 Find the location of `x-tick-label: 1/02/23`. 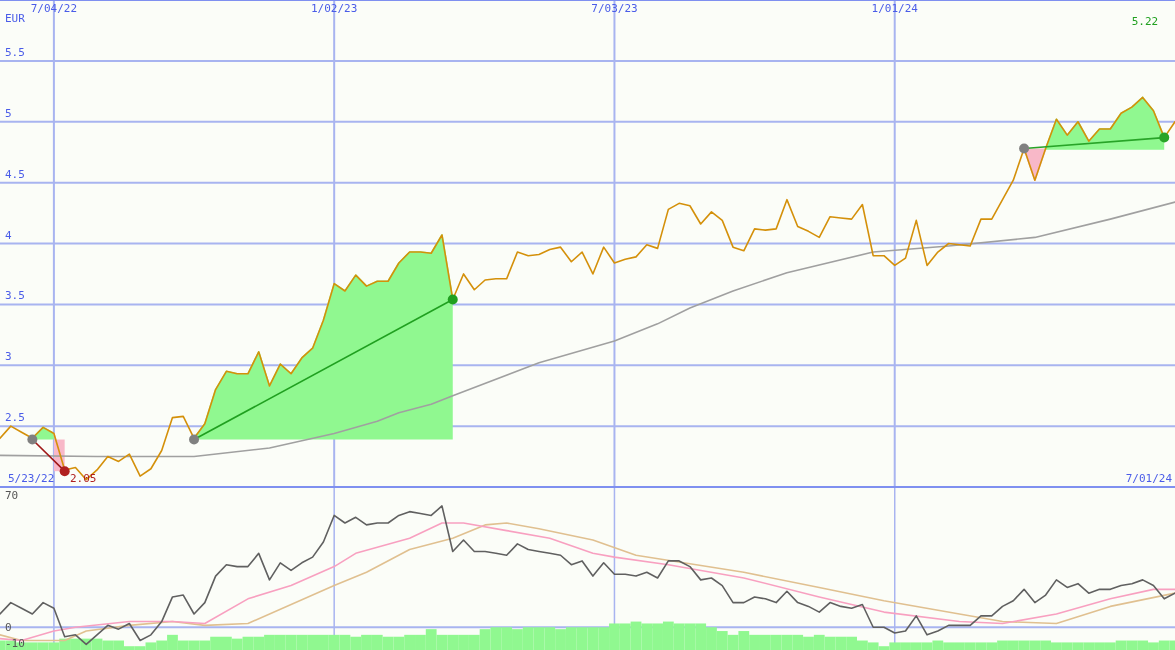

x-tick-label: 1/02/23 is located at coordinates (334, 8).